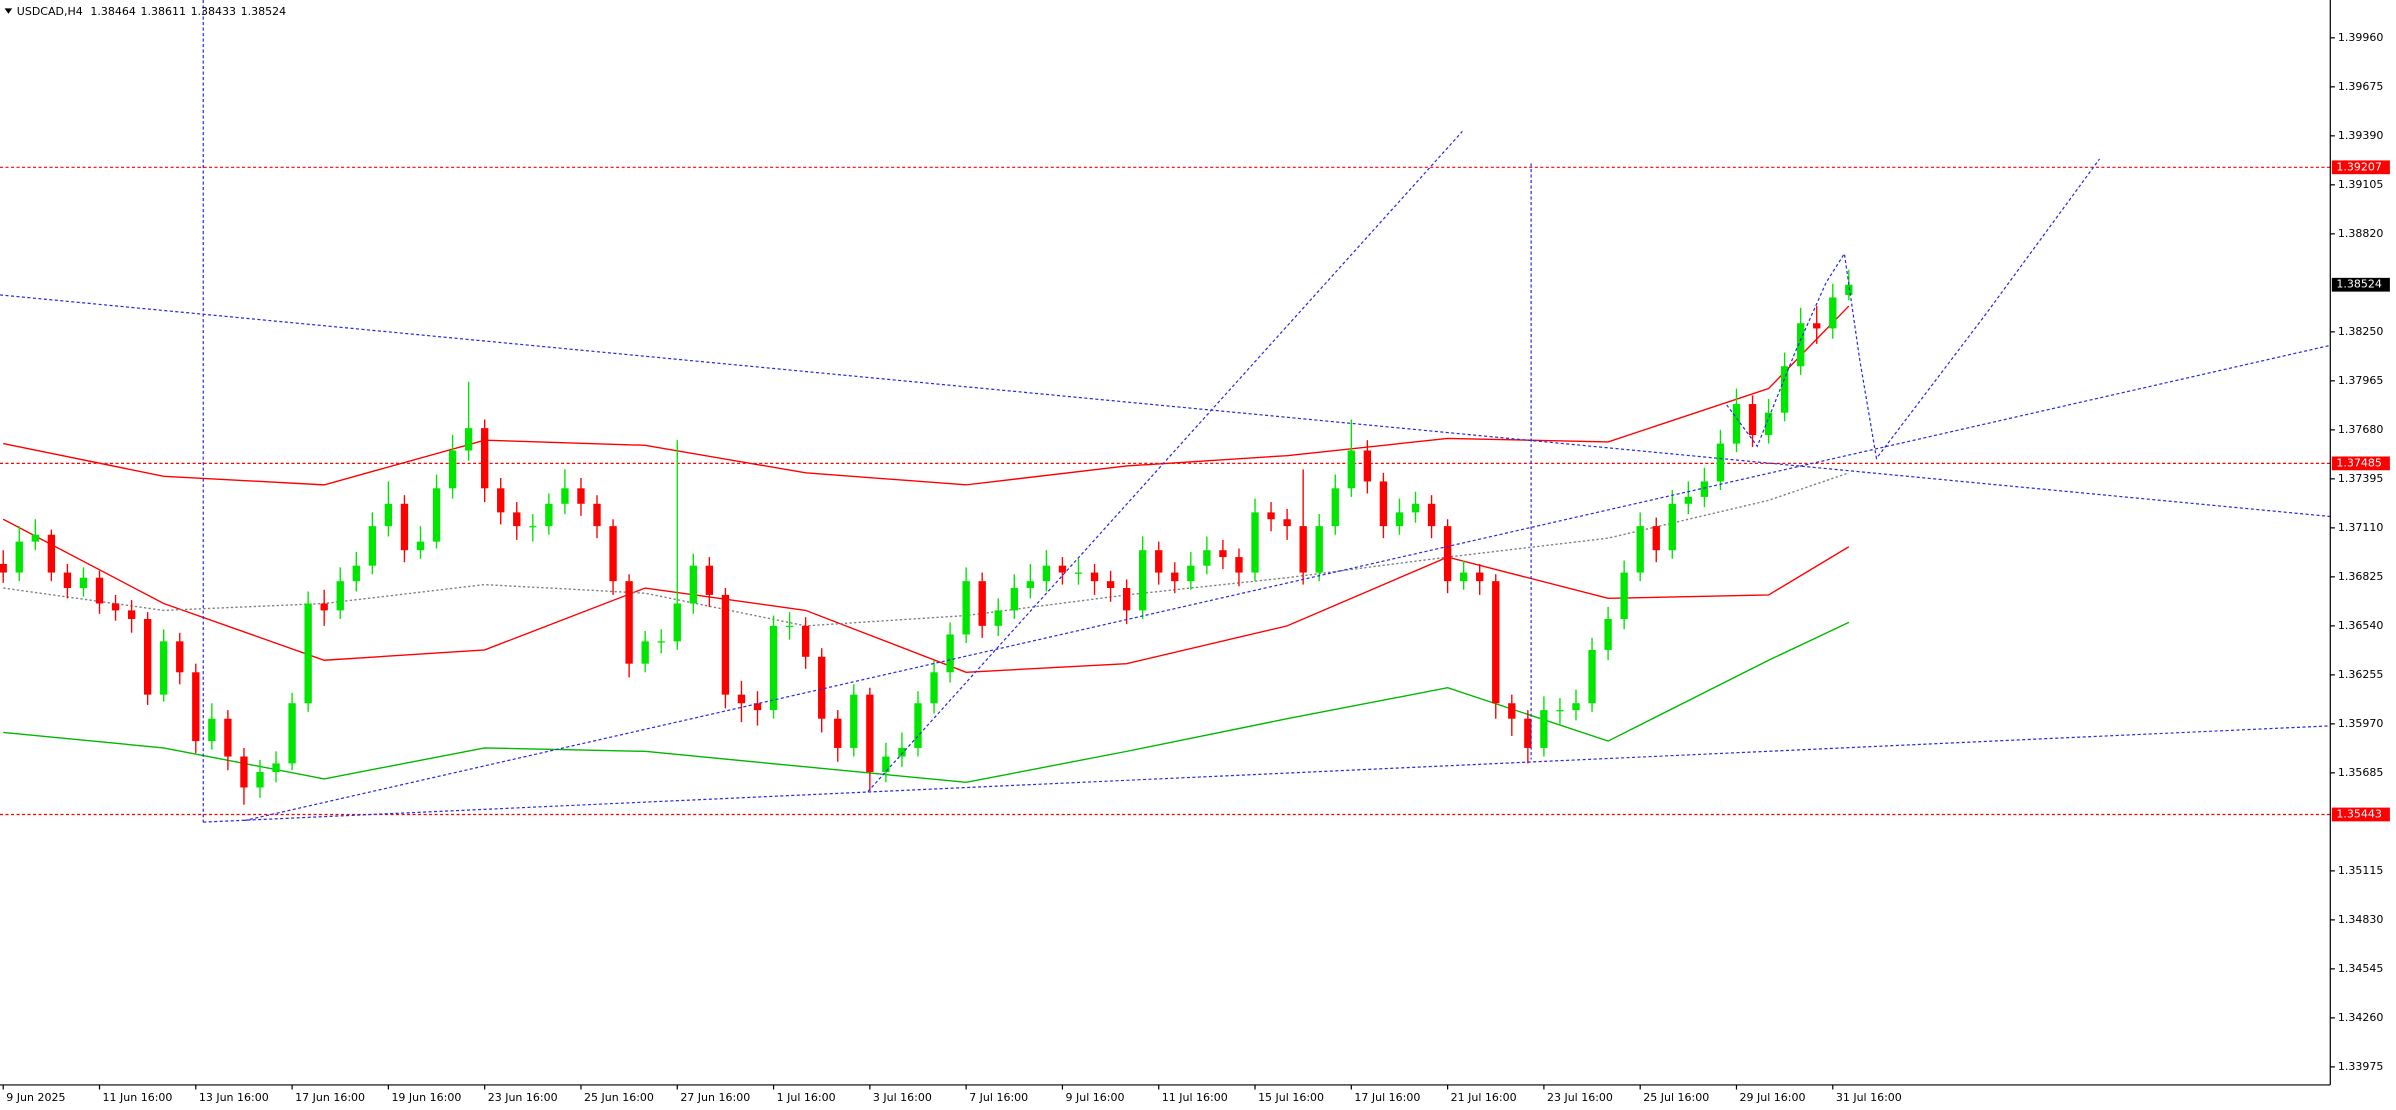  I want to click on price-level-label: 1.39207, so click(2359, 166).